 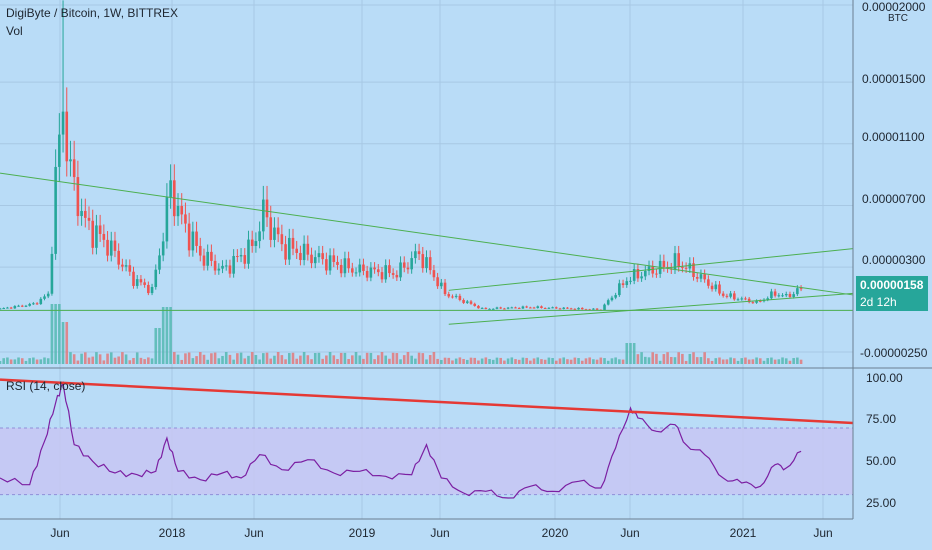 I want to click on volume-label: Vol, so click(x=14, y=31).